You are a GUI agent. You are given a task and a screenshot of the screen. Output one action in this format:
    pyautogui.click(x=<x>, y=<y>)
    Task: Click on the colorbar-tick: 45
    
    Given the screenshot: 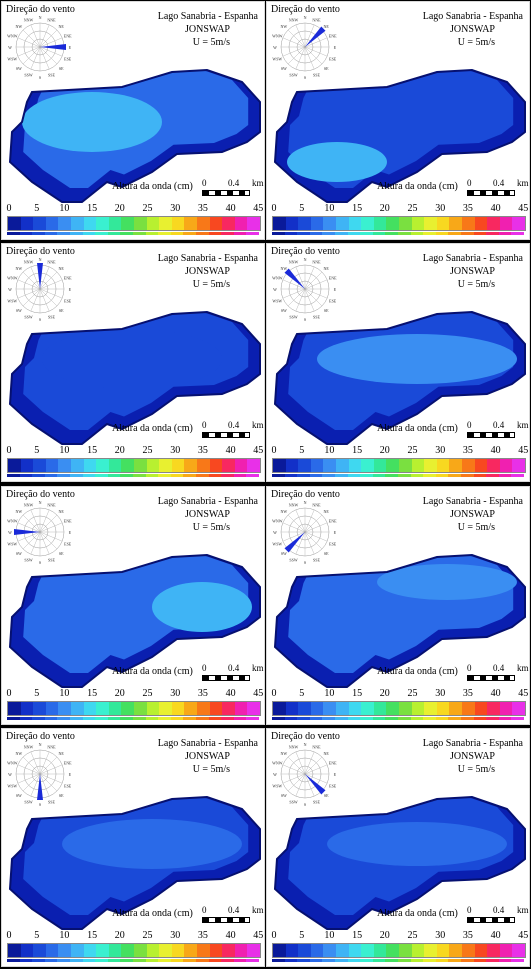 What is the action you would take?
    pyautogui.click(x=523, y=935)
    